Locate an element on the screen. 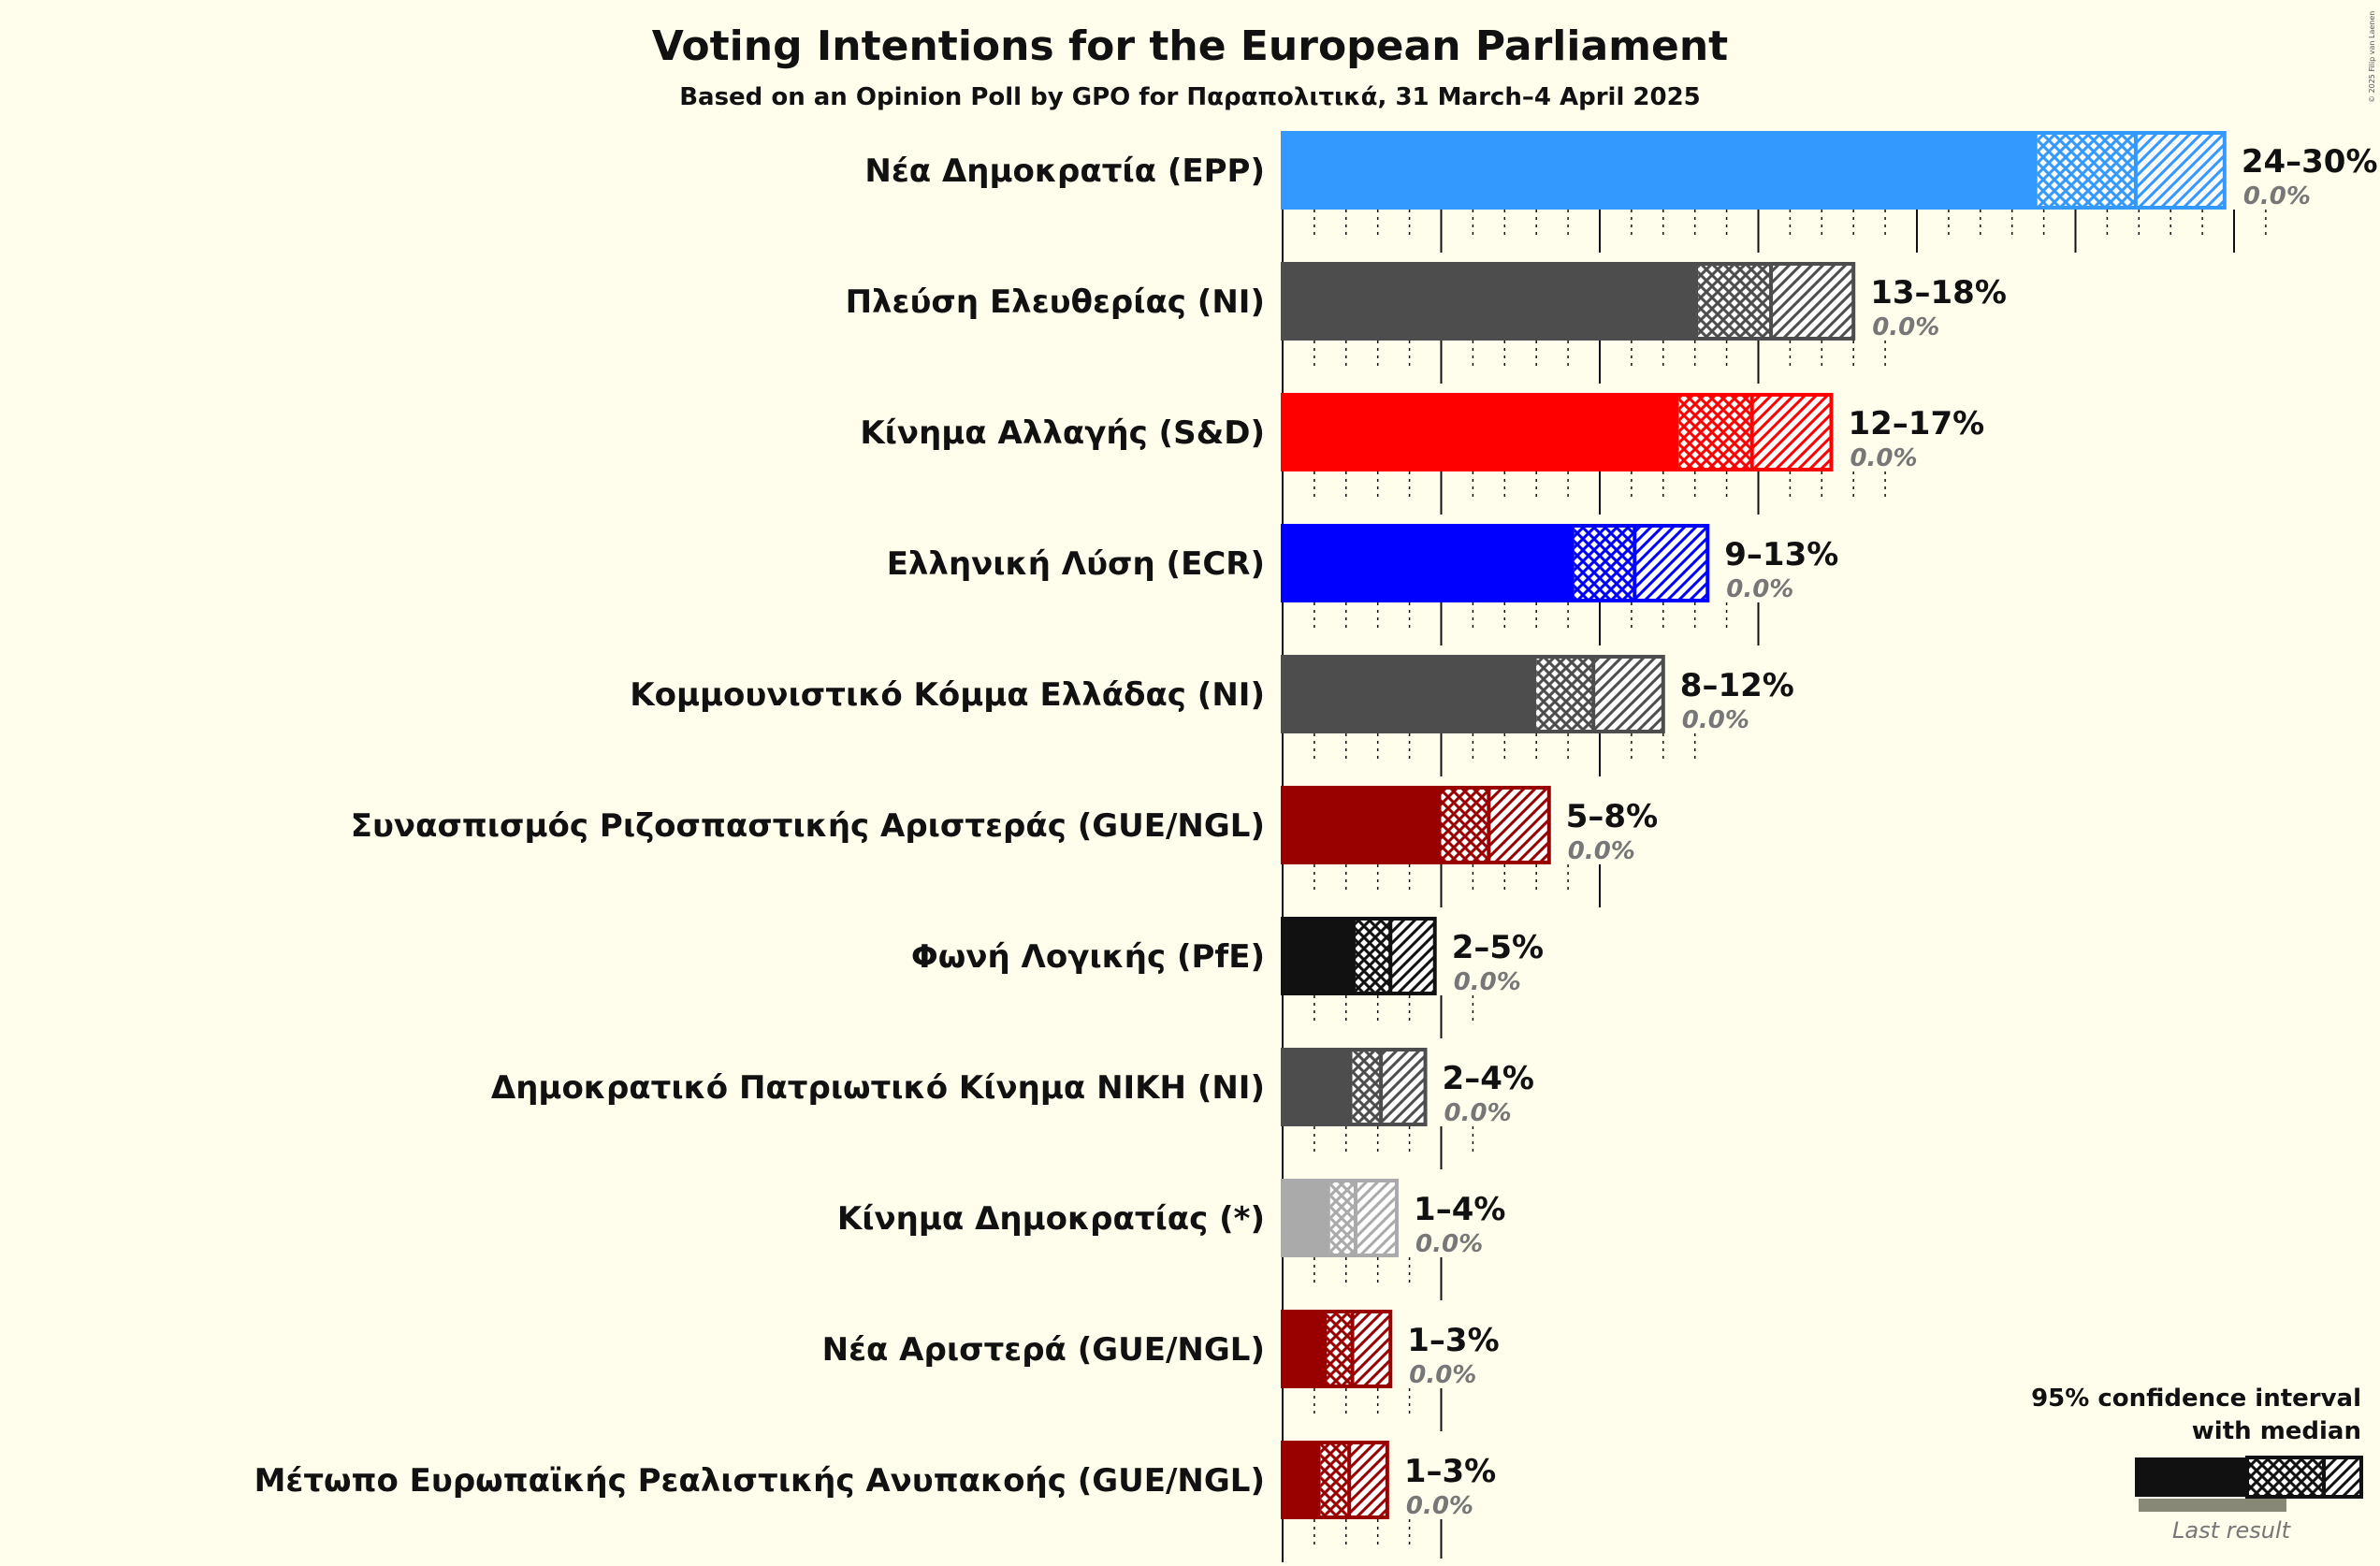 This screenshot has width=2380, height=1566. party-row: Φωνή Λογικής (PfE) 2–5%0.0% is located at coordinates (1227, 956).